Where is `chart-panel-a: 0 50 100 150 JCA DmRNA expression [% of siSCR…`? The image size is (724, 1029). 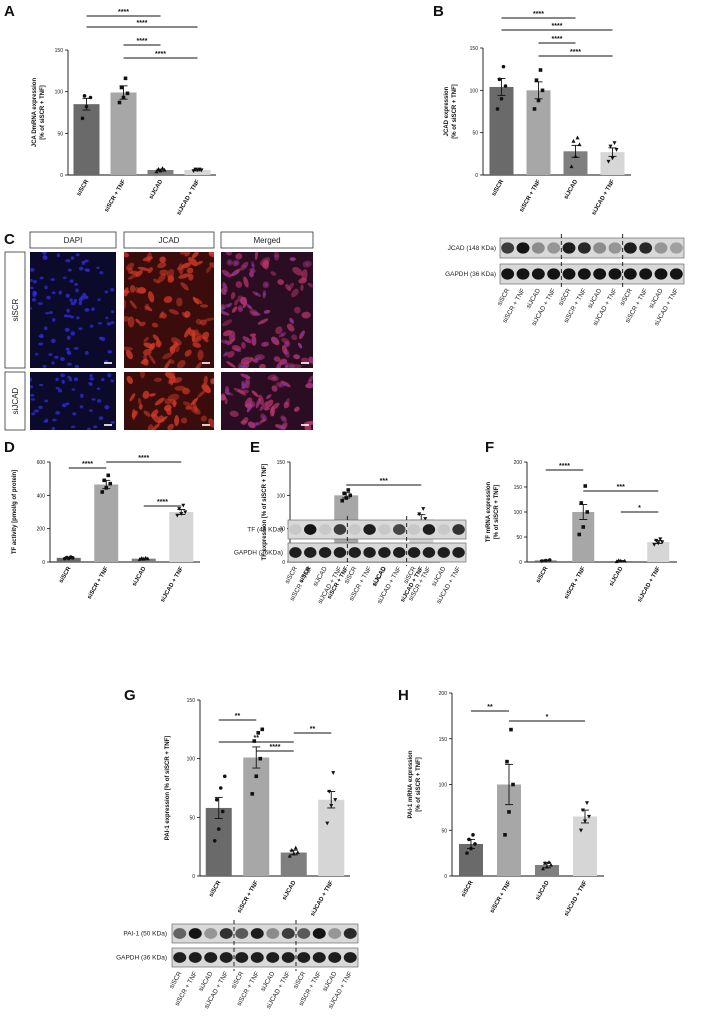 chart-panel-a: 0 50 100 150 JCA DmRNA expression [% of siSCR… is located at coordinates (124, 113).